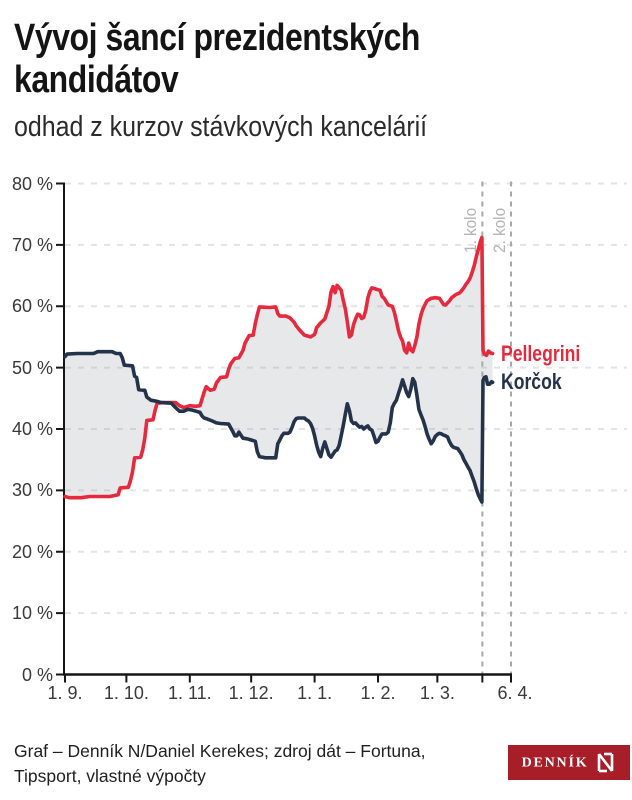 The width and height of the screenshot is (632, 800). I want to click on x-tick-label-19: 1. 9., so click(65, 693).